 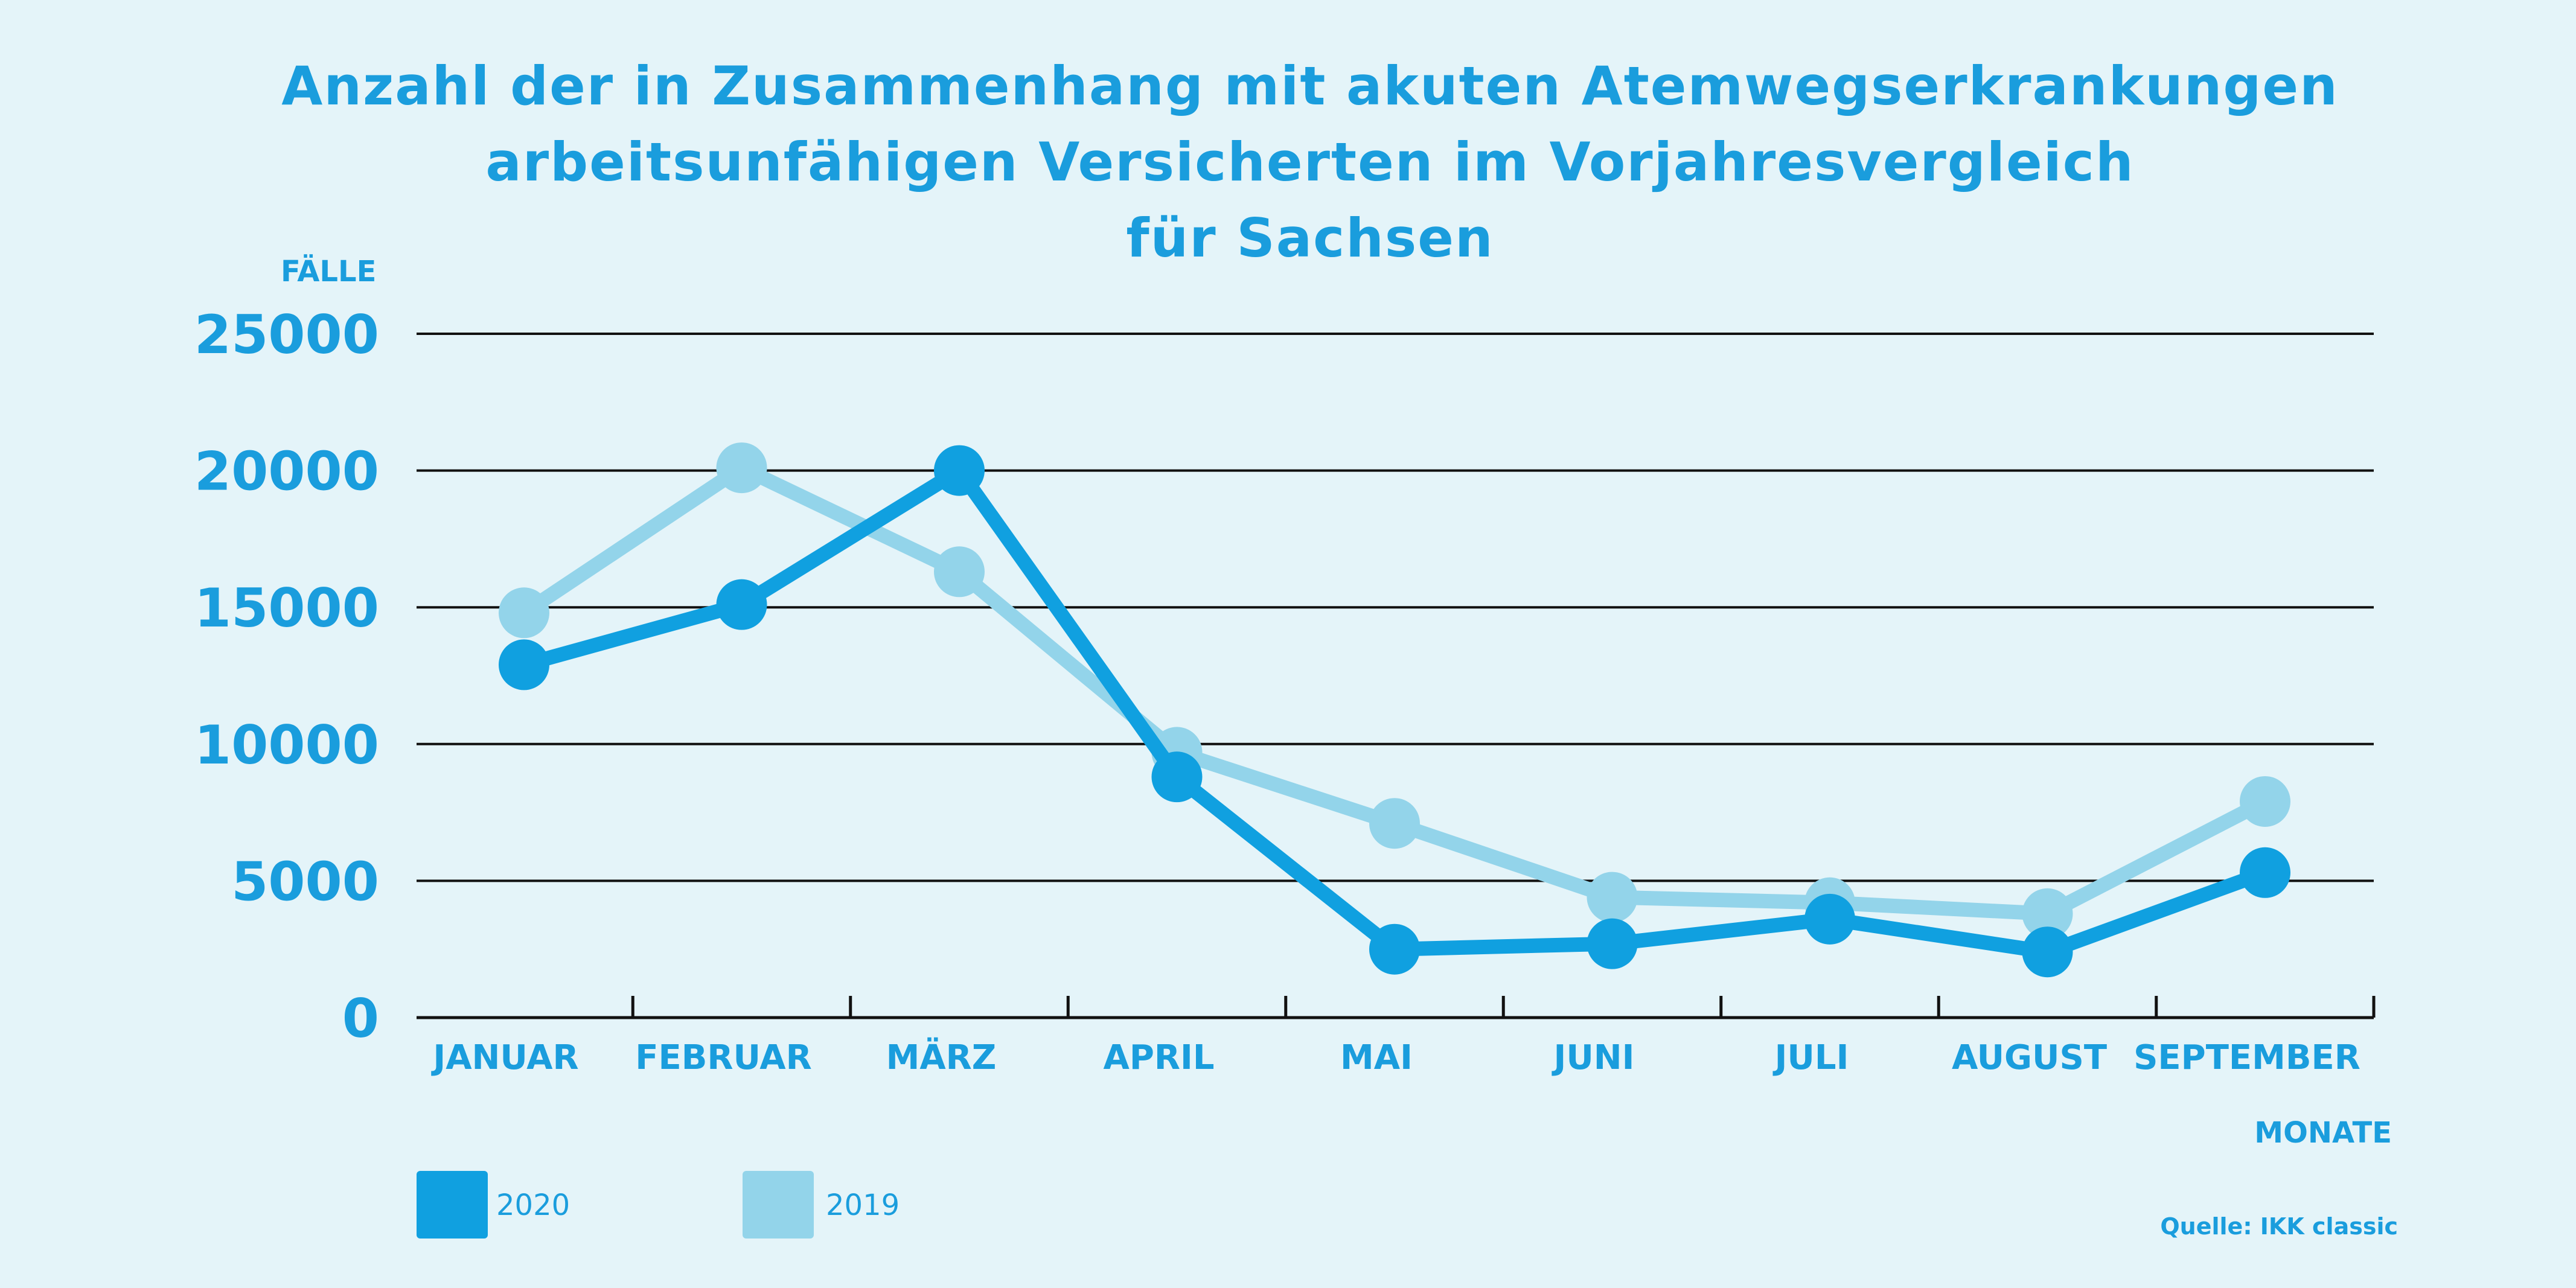 I want to click on x-tick-label: FEBRUAR, so click(x=724, y=1057).